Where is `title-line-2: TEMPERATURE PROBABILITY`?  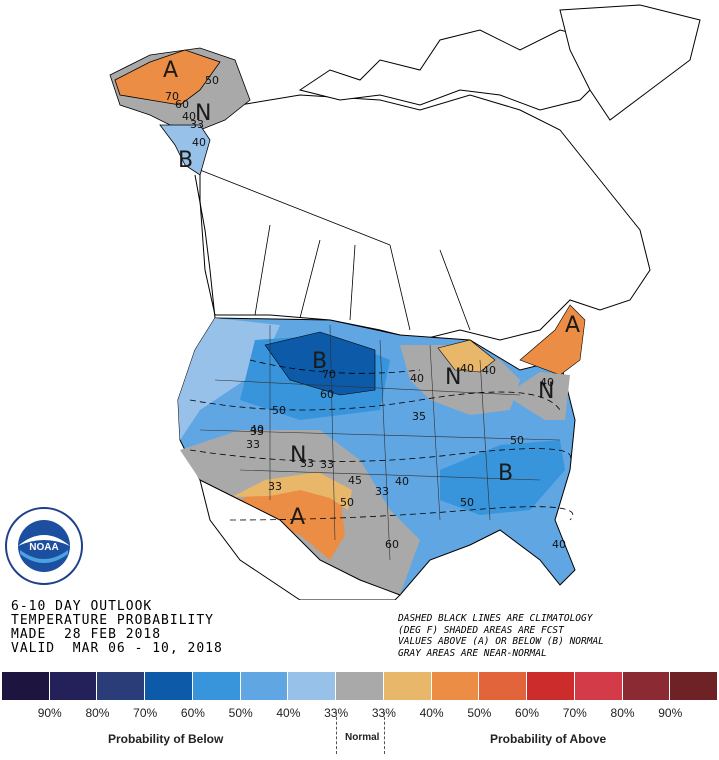 title-line-2: TEMPERATURE PROBABILITY is located at coordinates (113, 620).